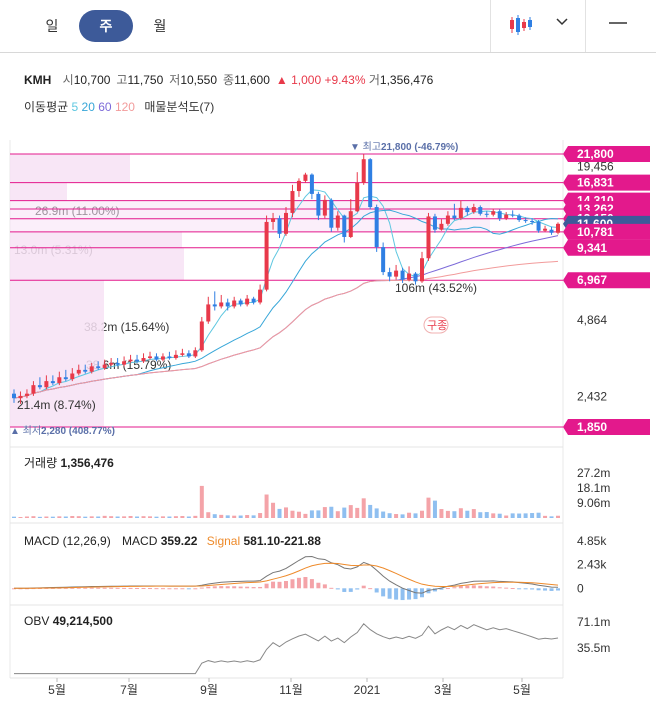 The width and height of the screenshot is (656, 722). I want to click on macd-histogram-bar, so click(331, 588).